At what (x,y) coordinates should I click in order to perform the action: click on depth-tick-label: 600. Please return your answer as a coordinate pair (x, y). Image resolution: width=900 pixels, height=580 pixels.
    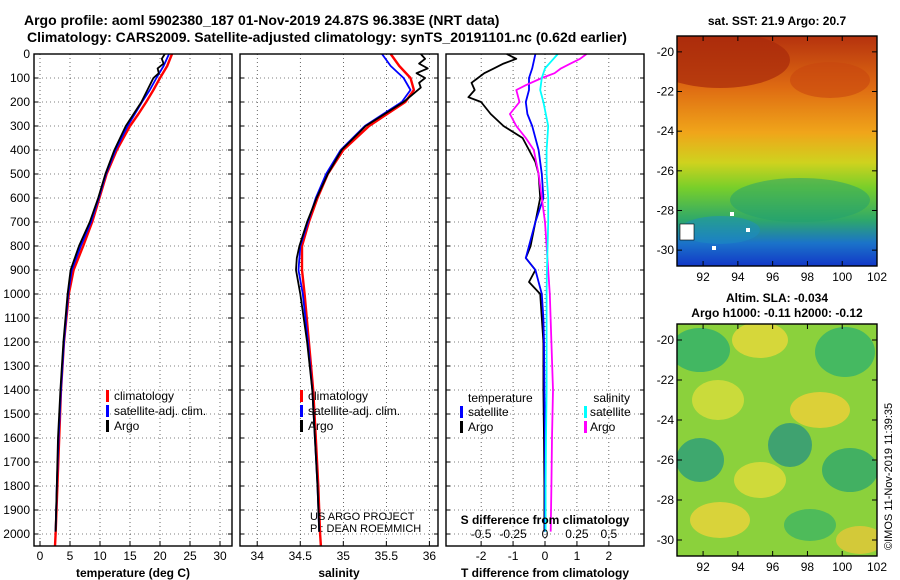
    Looking at the image, I should click on (20, 198).